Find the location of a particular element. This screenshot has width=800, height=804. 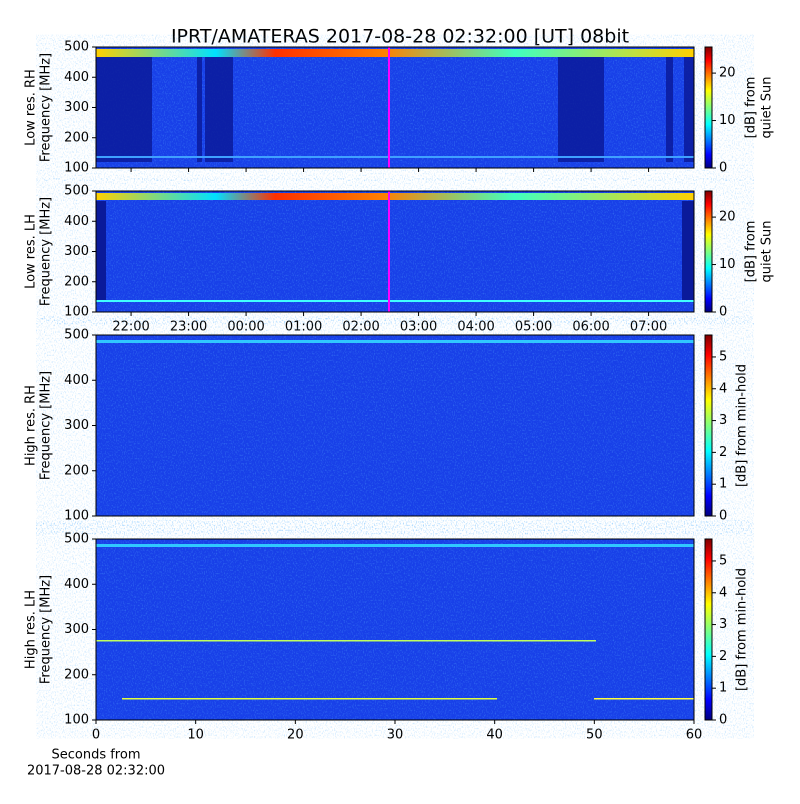

x-tick-label: 10 is located at coordinates (195, 735).